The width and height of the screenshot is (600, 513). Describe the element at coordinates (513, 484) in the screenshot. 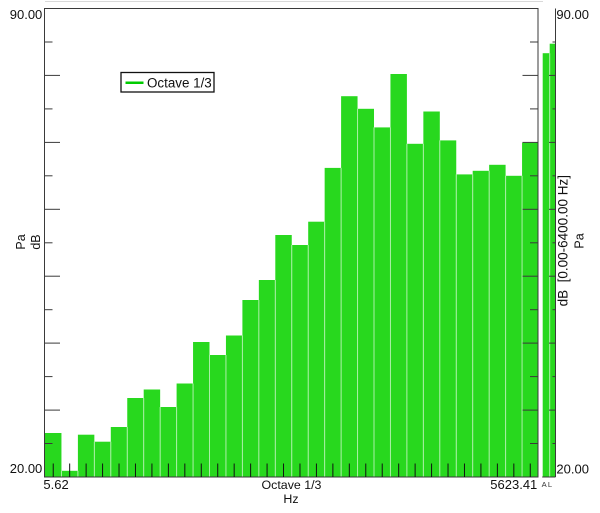

I see `svg-text: 5623.41` at that location.